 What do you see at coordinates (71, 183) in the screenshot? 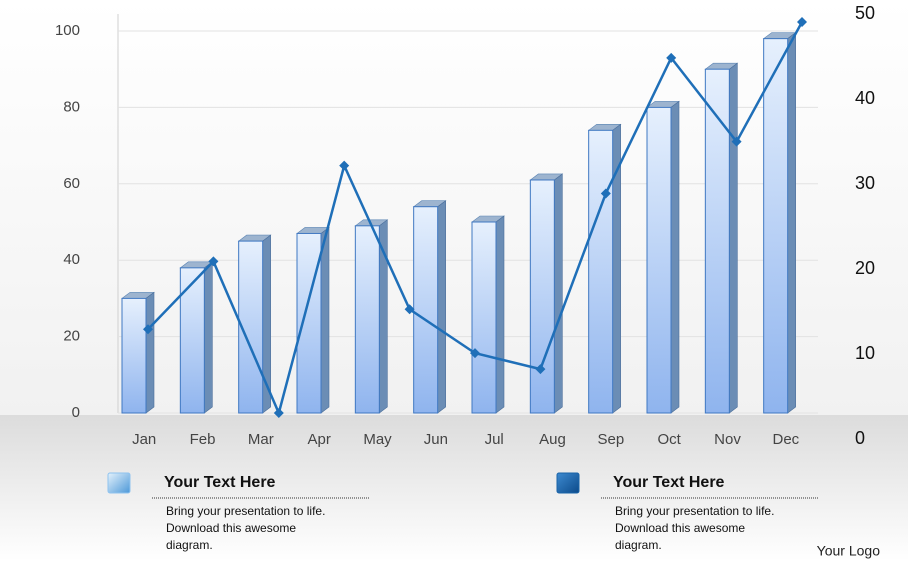
I see `y-tick-label: 60` at bounding box center [71, 183].